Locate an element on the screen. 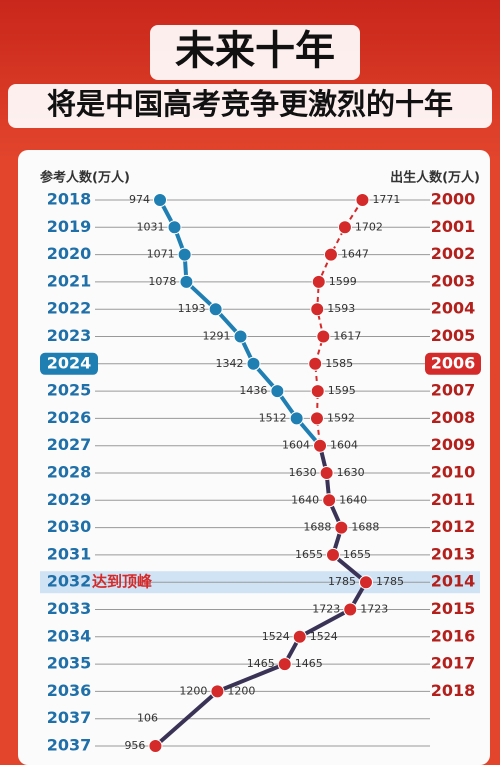 This screenshot has height=765, width=500. left-year: 2025 is located at coordinates (69, 390).